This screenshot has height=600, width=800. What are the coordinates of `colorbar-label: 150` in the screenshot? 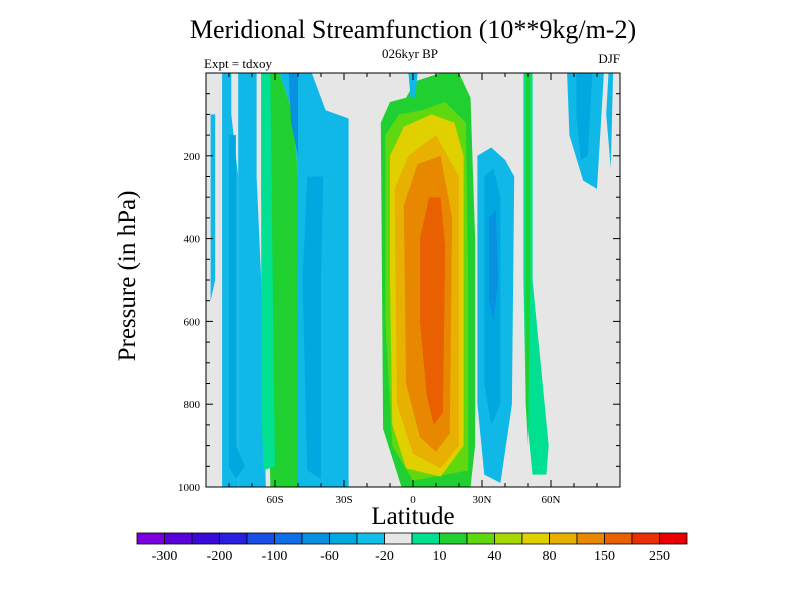 It's located at (604, 556).